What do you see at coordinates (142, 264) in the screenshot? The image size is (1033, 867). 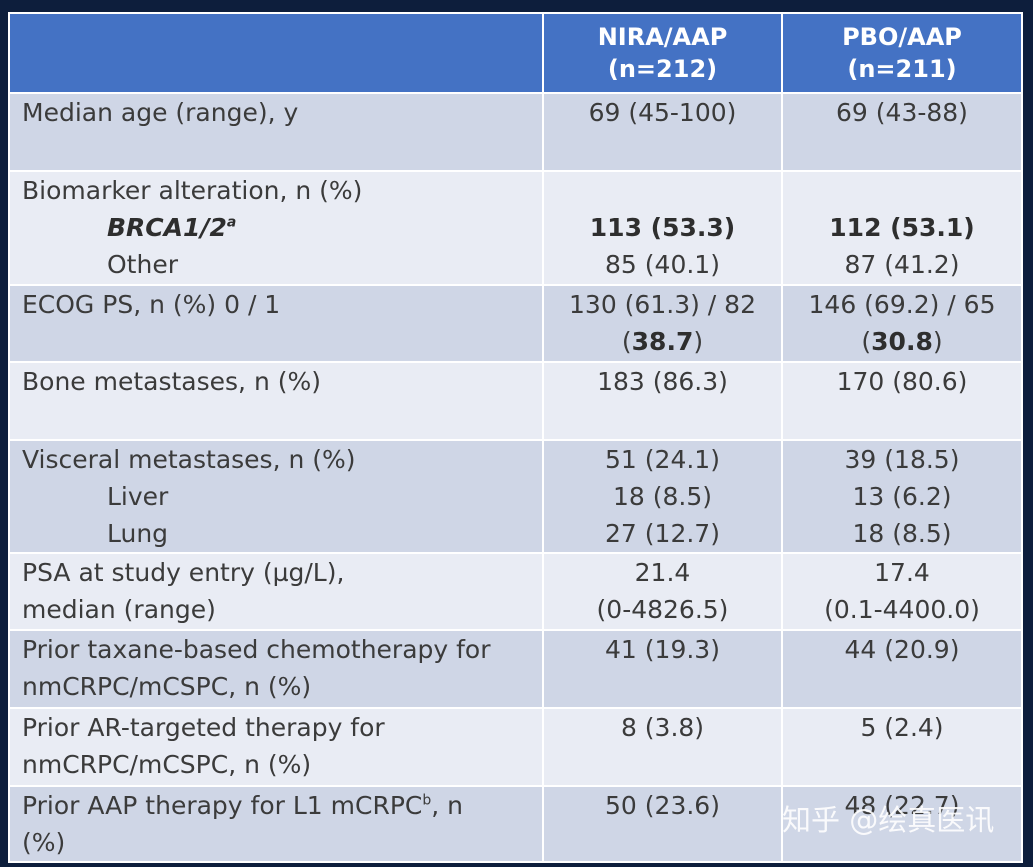 I see `biomarker-other-label: Other` at bounding box center [142, 264].